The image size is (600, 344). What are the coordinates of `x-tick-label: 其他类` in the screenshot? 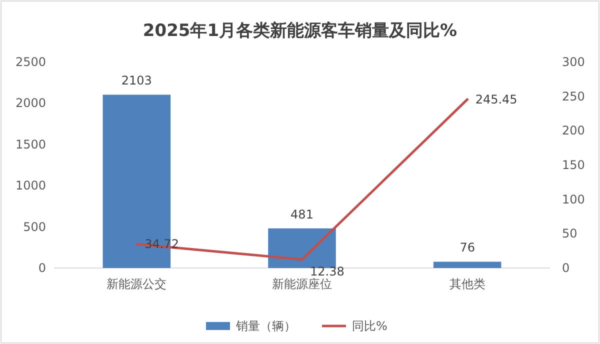 It's located at (467, 284).